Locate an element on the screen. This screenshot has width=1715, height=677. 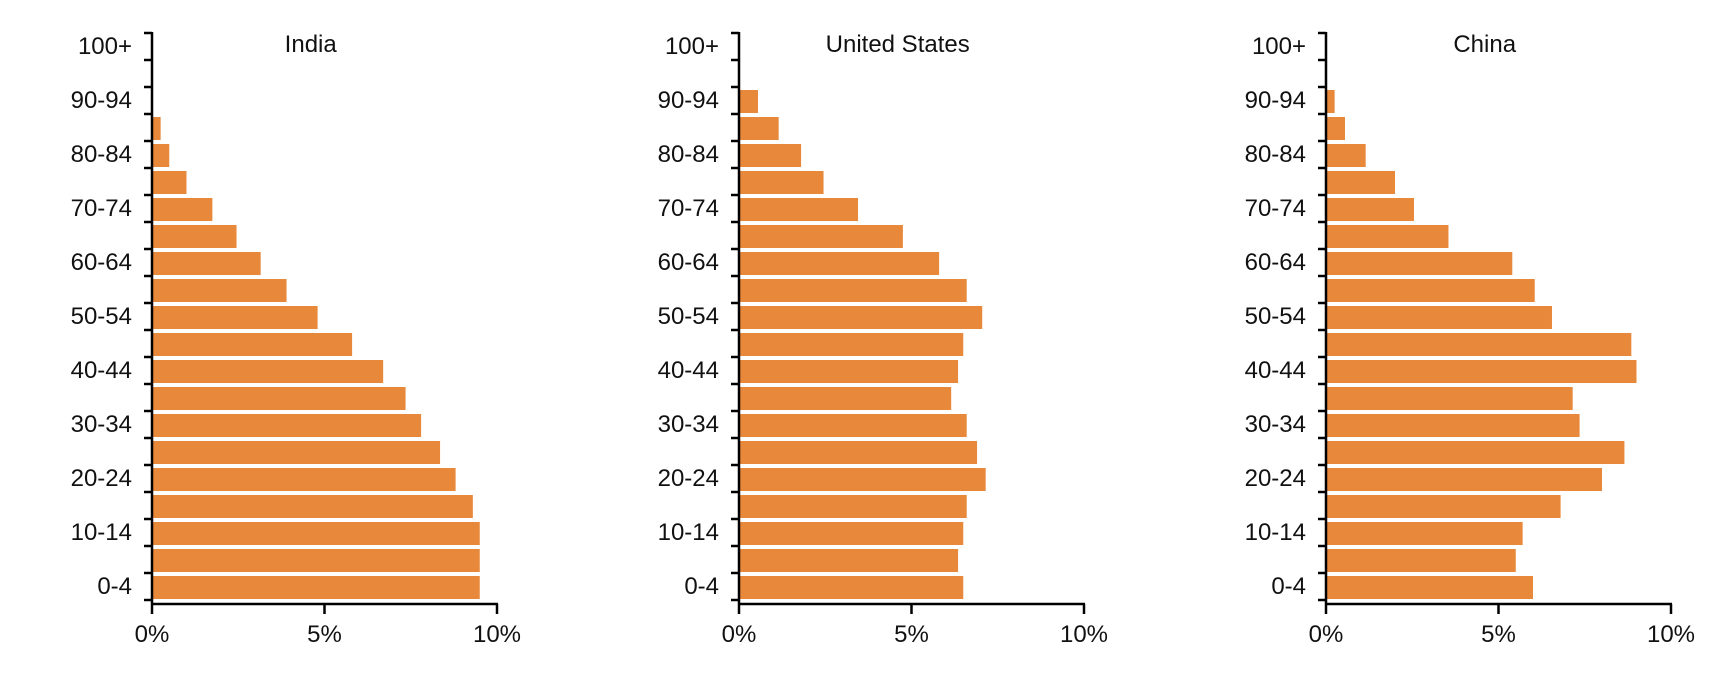
chart-title: United States is located at coordinates (898, 44).